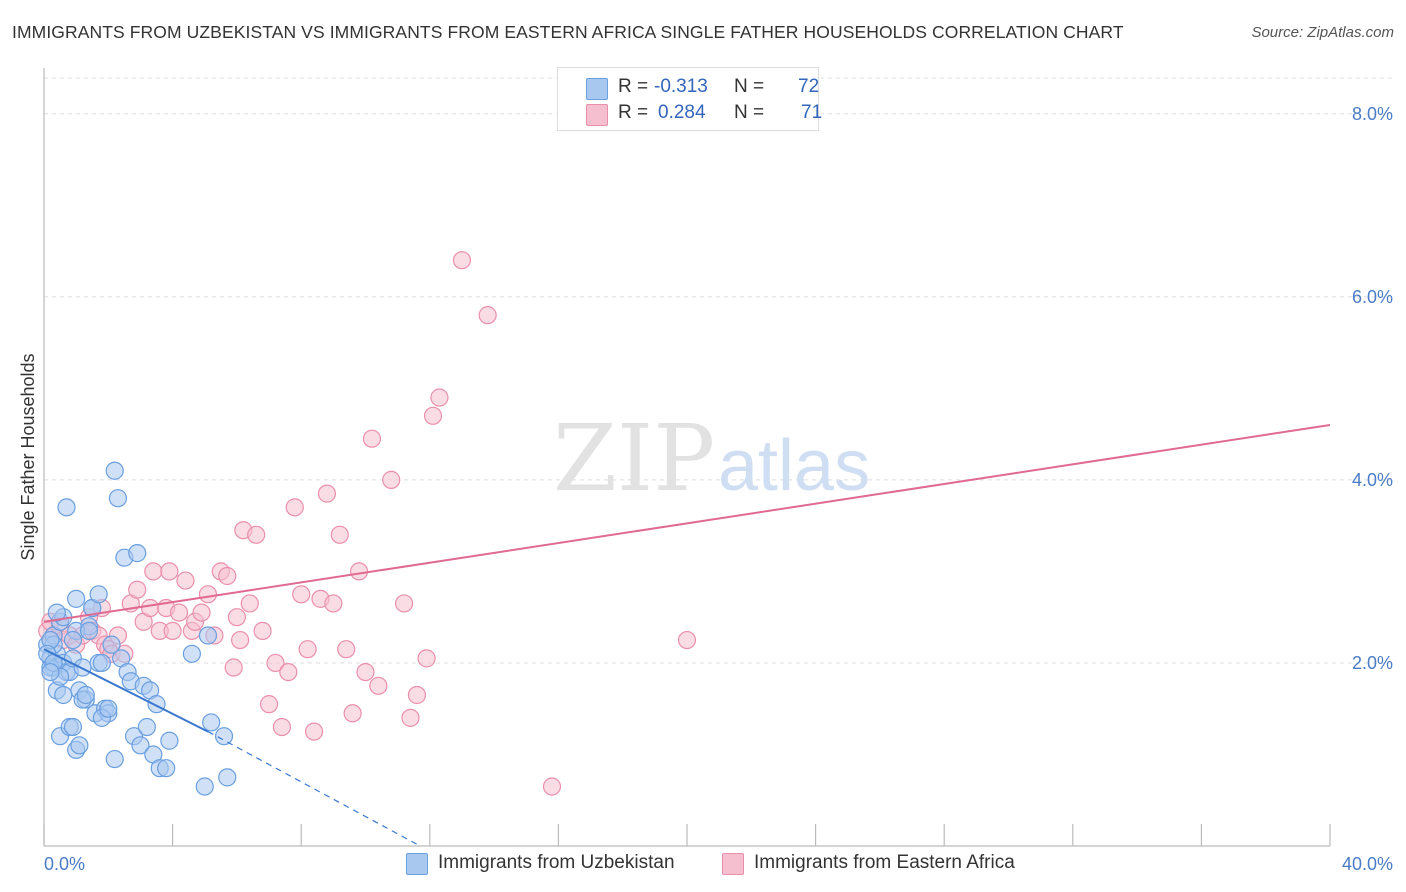  Describe the element at coordinates (733, 864) in the screenshot. I see `bottom-legend-swatch-pink` at that location.